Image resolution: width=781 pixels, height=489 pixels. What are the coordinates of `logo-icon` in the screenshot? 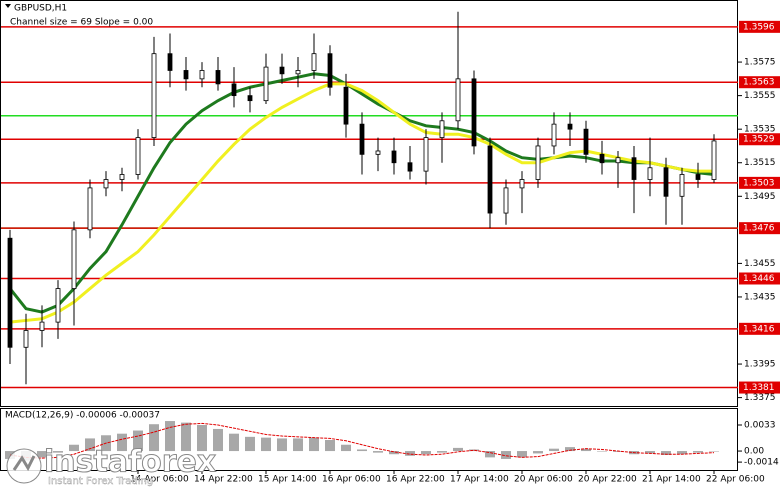 It's located at (24, 466).